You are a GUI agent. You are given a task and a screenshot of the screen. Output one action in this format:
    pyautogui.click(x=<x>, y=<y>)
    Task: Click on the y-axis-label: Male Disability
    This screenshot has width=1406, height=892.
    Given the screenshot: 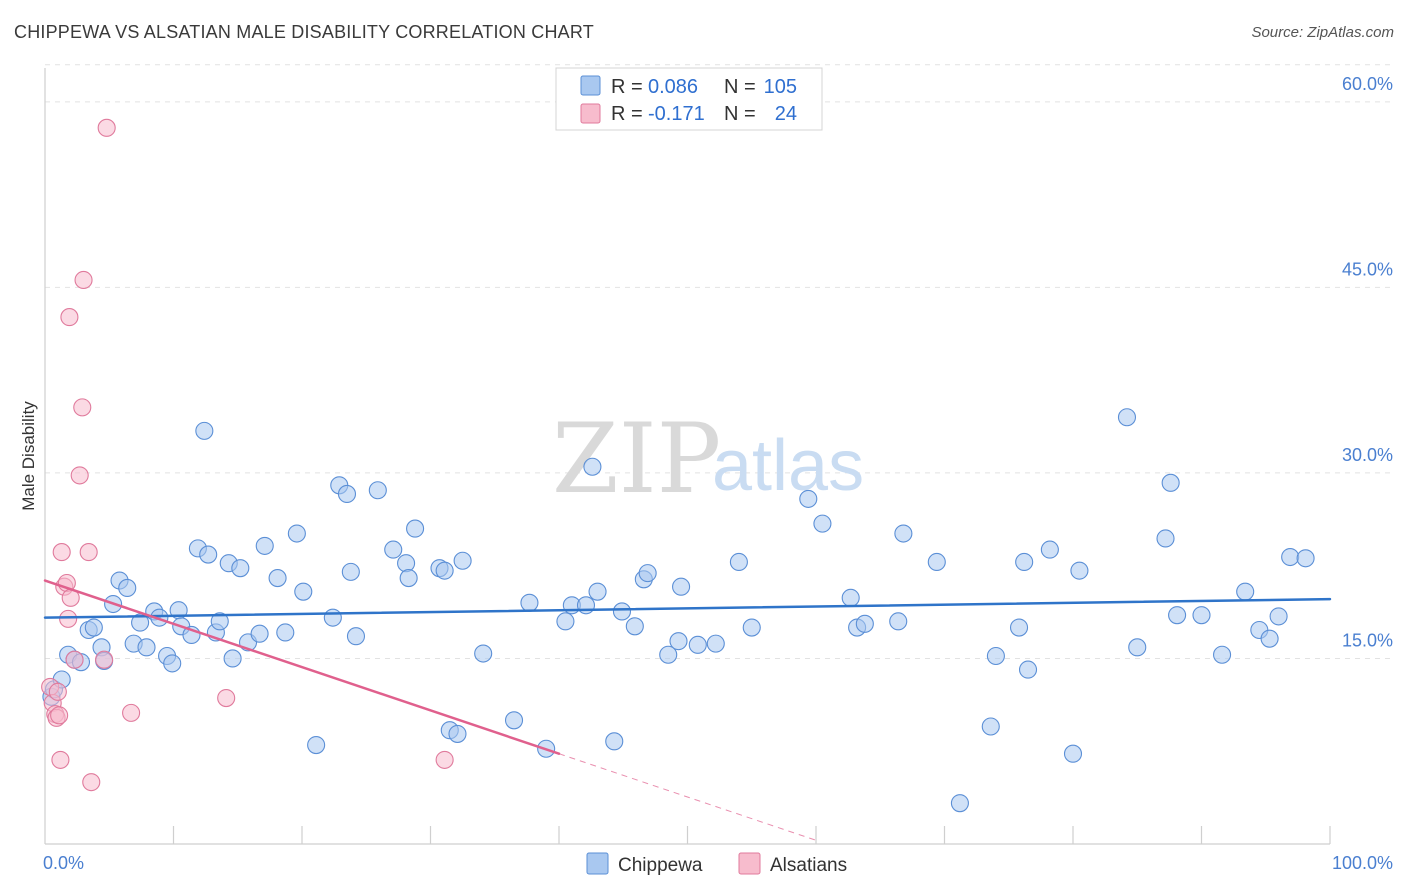 What is the action you would take?
    pyautogui.click(x=28, y=456)
    